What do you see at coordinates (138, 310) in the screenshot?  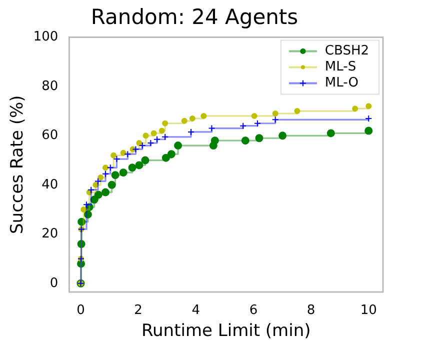 I see `x-tick-label: 2` at bounding box center [138, 310].